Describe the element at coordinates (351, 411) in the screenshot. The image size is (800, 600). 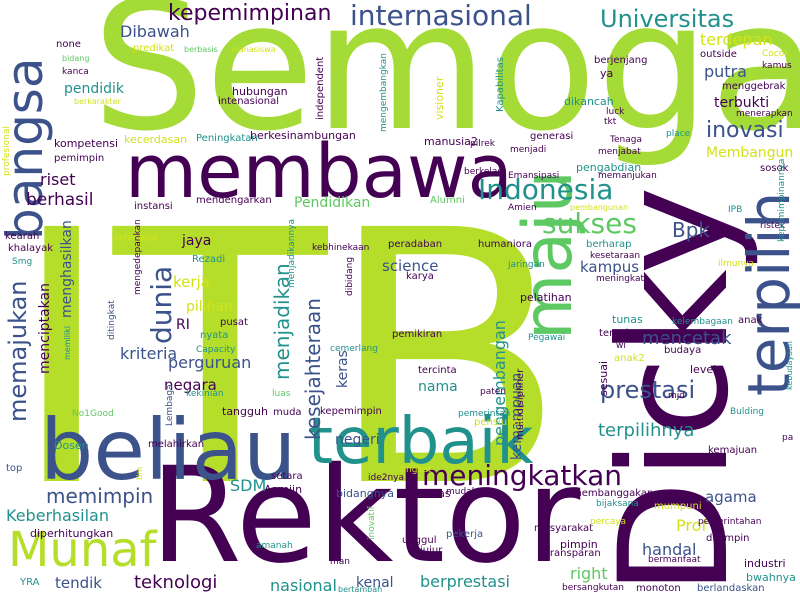
I see `word-kepemimpin: kepemimpin` at that location.